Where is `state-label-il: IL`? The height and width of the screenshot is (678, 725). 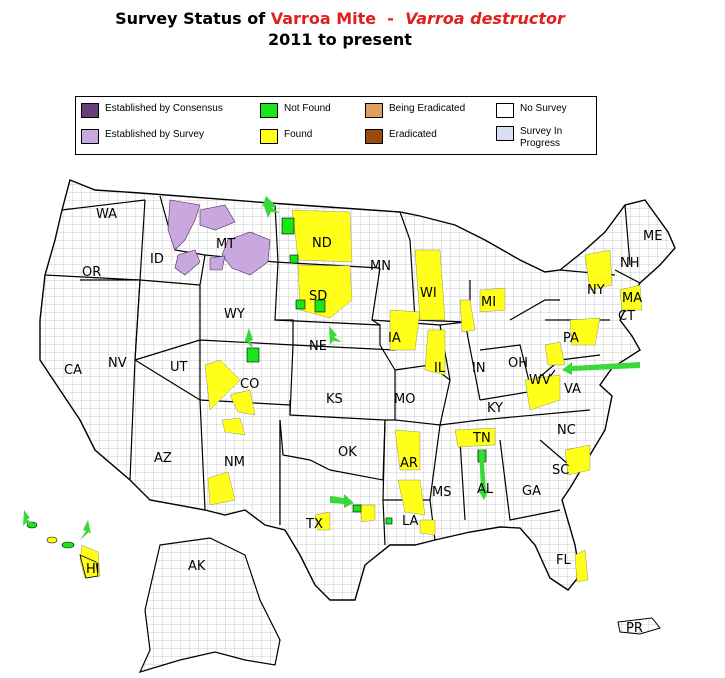 state-label-il: IL is located at coordinates (440, 368).